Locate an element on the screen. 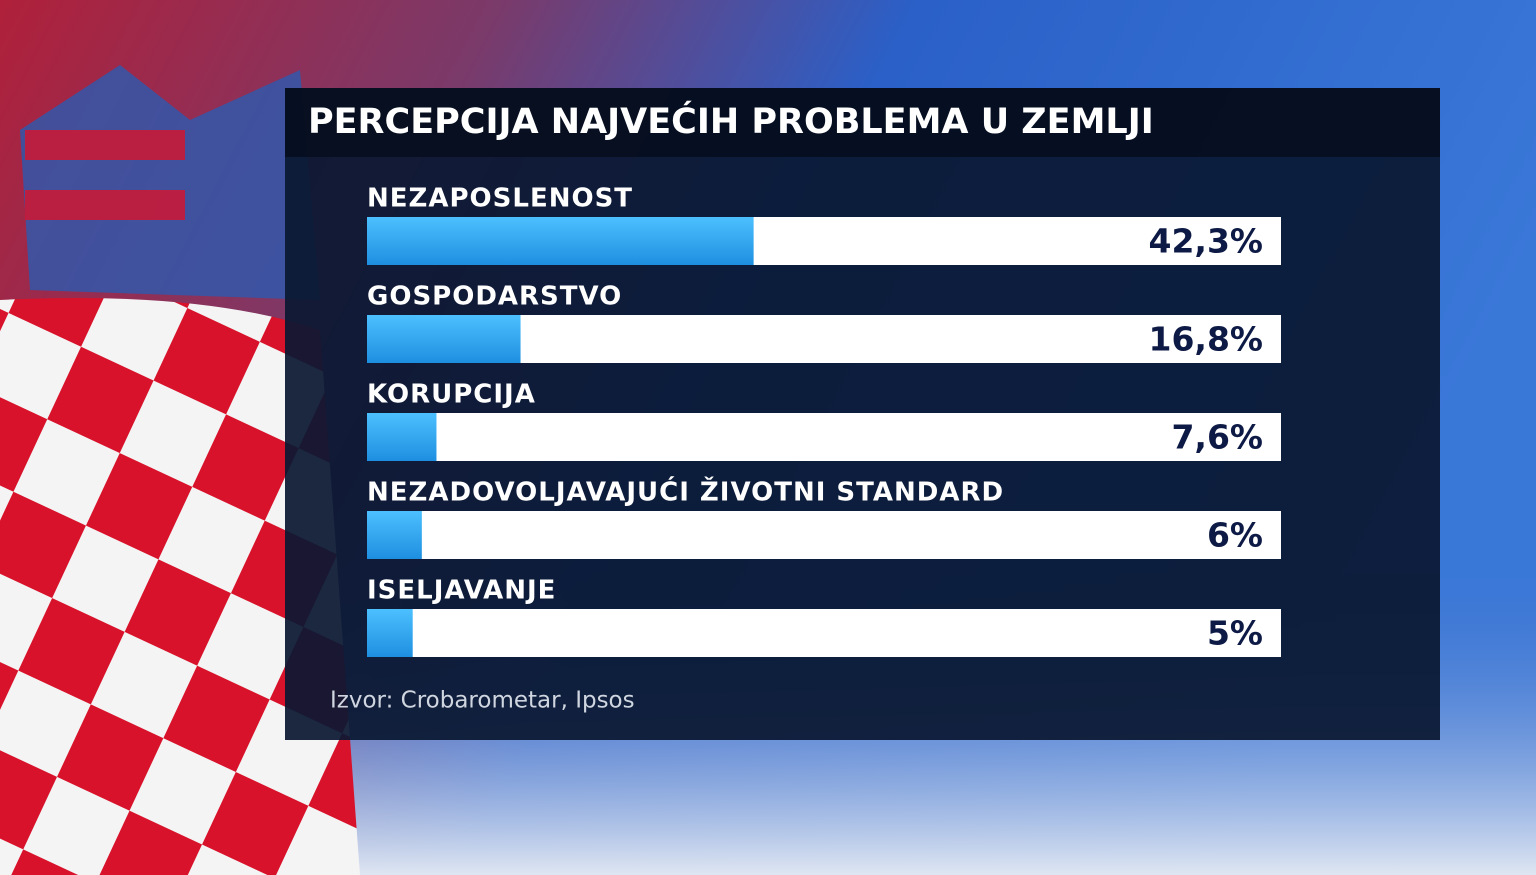  category-label: ISELJAVANJE is located at coordinates (461, 591).